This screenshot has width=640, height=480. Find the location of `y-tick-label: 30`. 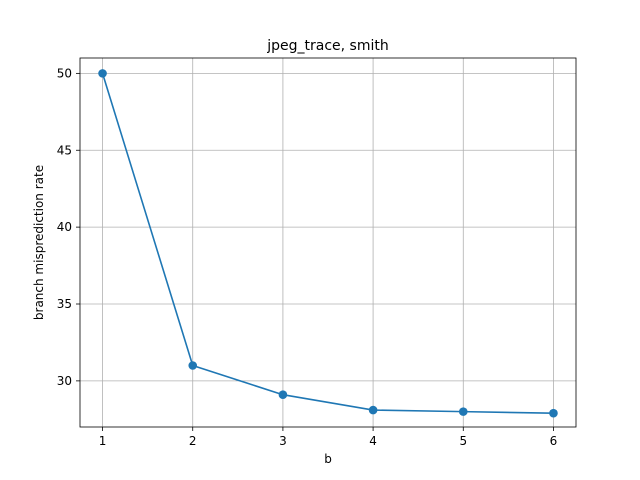

y-tick-label: 30 is located at coordinates (64, 381).